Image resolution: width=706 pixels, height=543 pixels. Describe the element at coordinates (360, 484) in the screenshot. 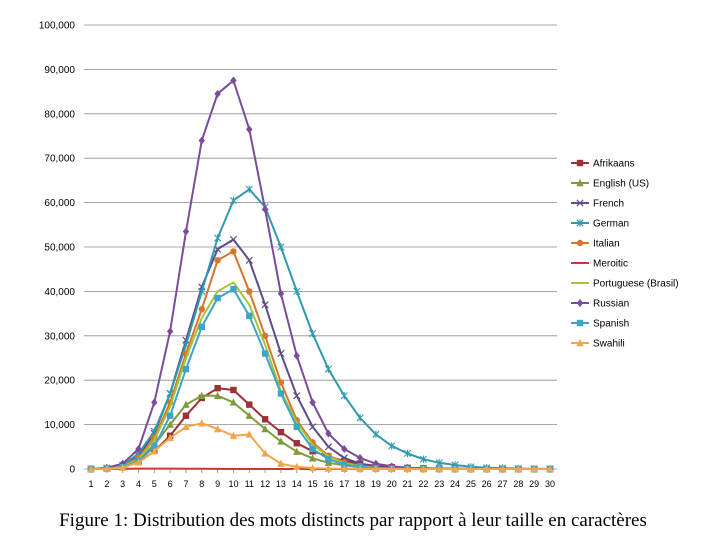

I see `x-tick-label: 18` at that location.